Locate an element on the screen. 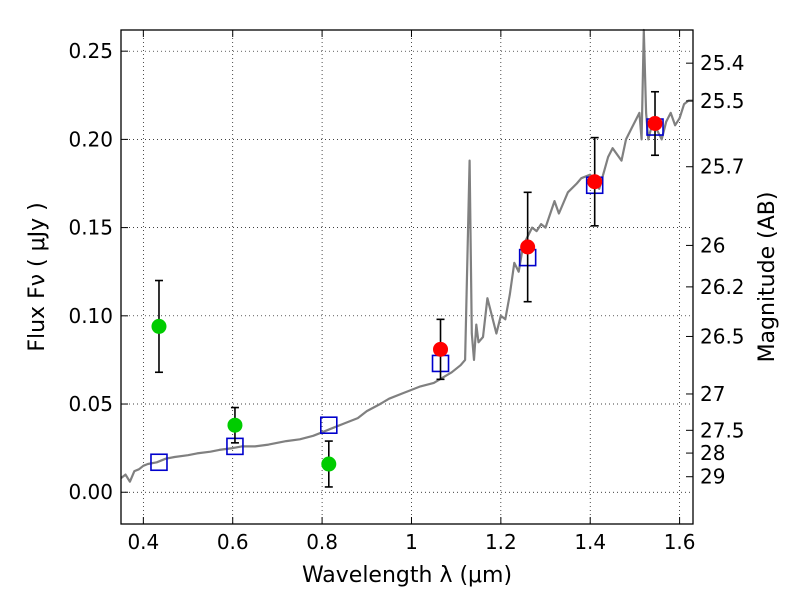 The image size is (800, 600). y-tick-label: 0.00 is located at coordinates (90, 492).